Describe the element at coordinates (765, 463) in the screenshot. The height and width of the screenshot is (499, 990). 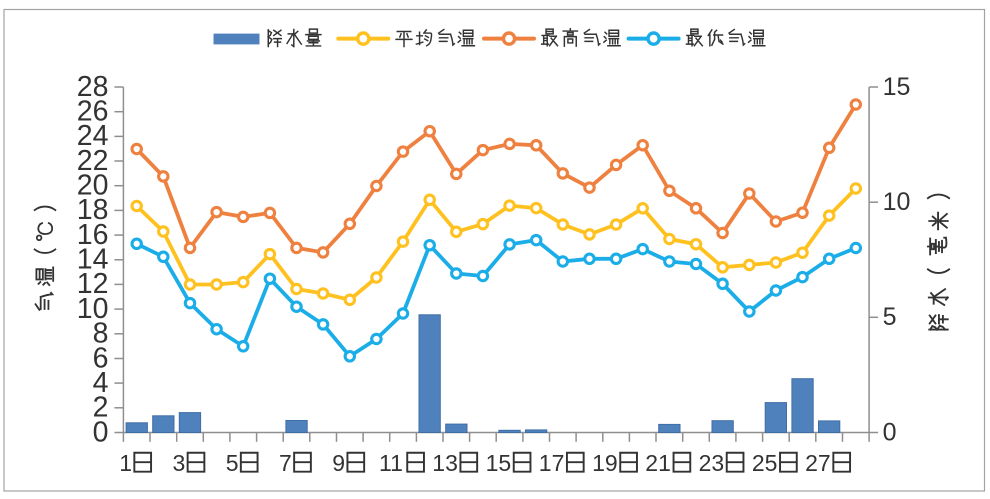
I see `svg-text: 25` at that location.